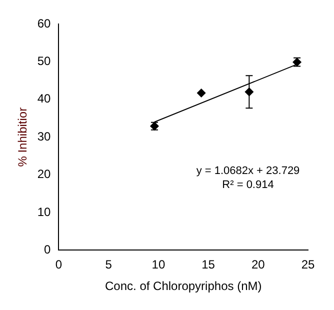 Image resolution: width=334 pixels, height=310 pixels. What do you see at coordinates (209, 265) in the screenshot?
I see `x-tick-label: 15` at bounding box center [209, 265].